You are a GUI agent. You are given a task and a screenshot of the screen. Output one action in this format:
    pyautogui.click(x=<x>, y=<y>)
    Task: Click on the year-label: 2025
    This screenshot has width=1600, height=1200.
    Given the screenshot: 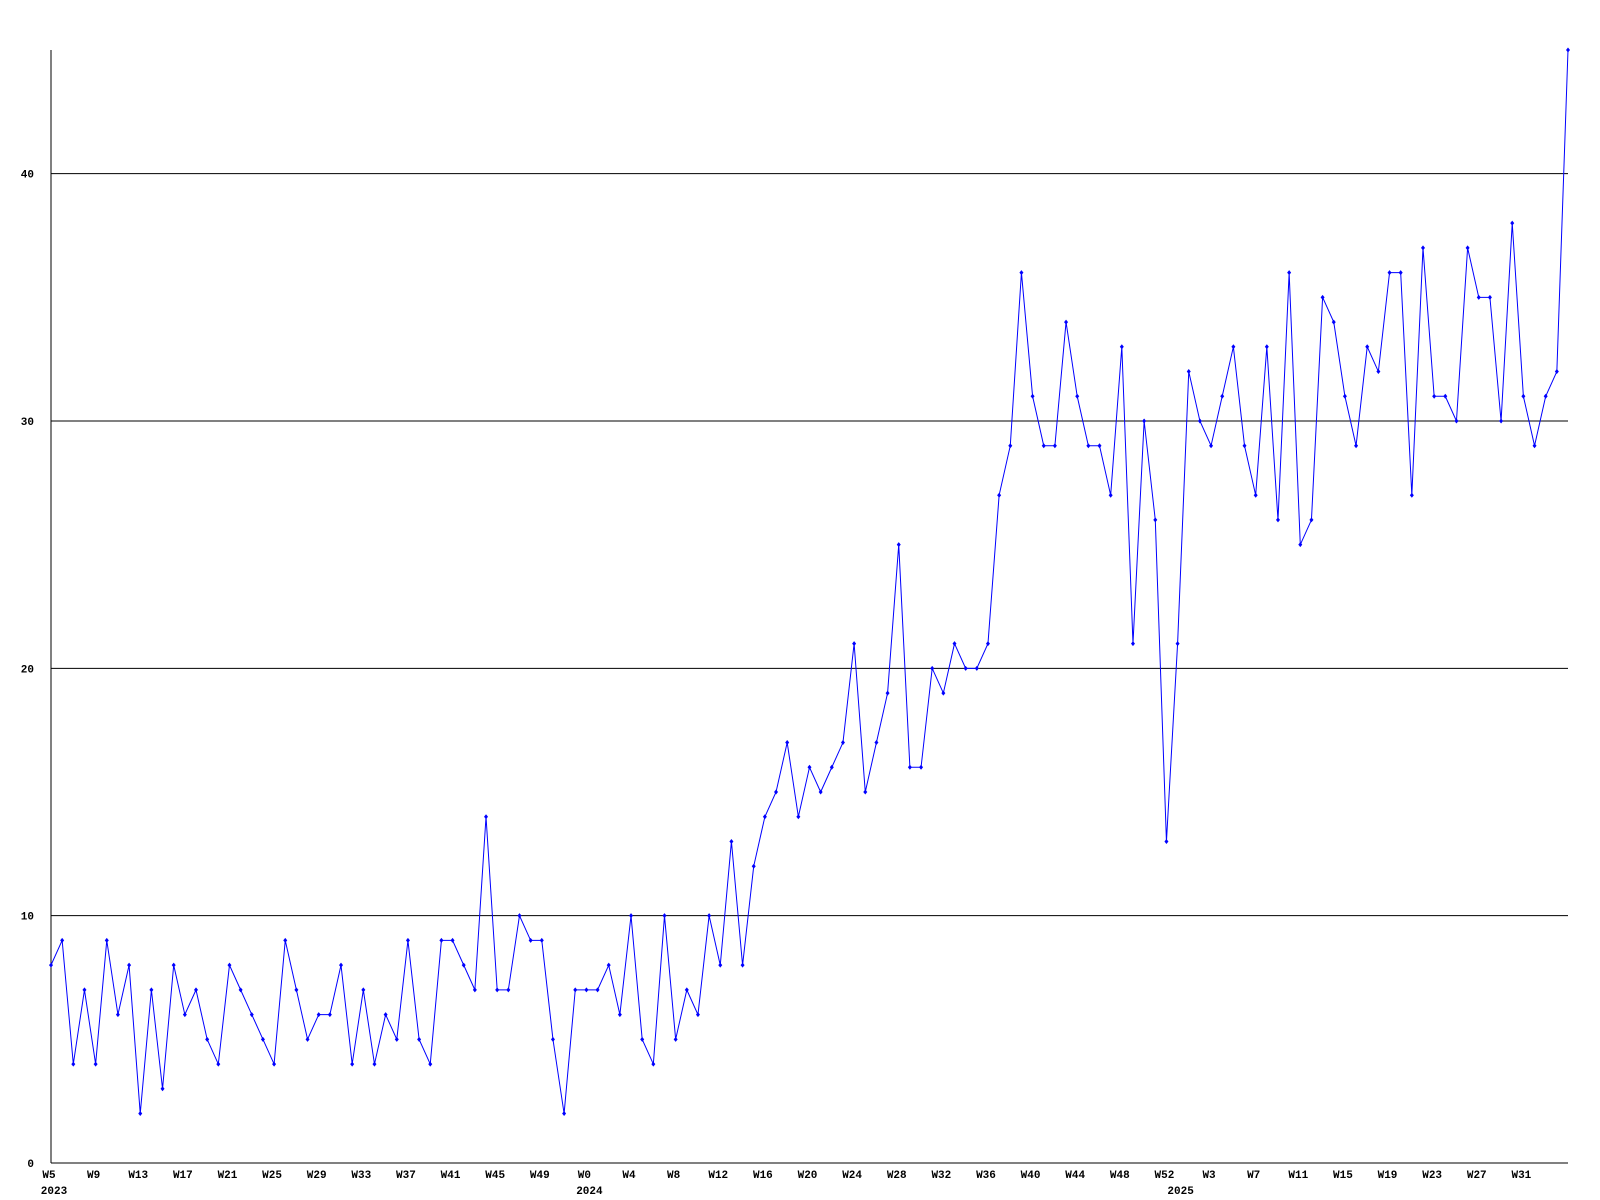 What is the action you would take?
    pyautogui.click(x=1180, y=1192)
    